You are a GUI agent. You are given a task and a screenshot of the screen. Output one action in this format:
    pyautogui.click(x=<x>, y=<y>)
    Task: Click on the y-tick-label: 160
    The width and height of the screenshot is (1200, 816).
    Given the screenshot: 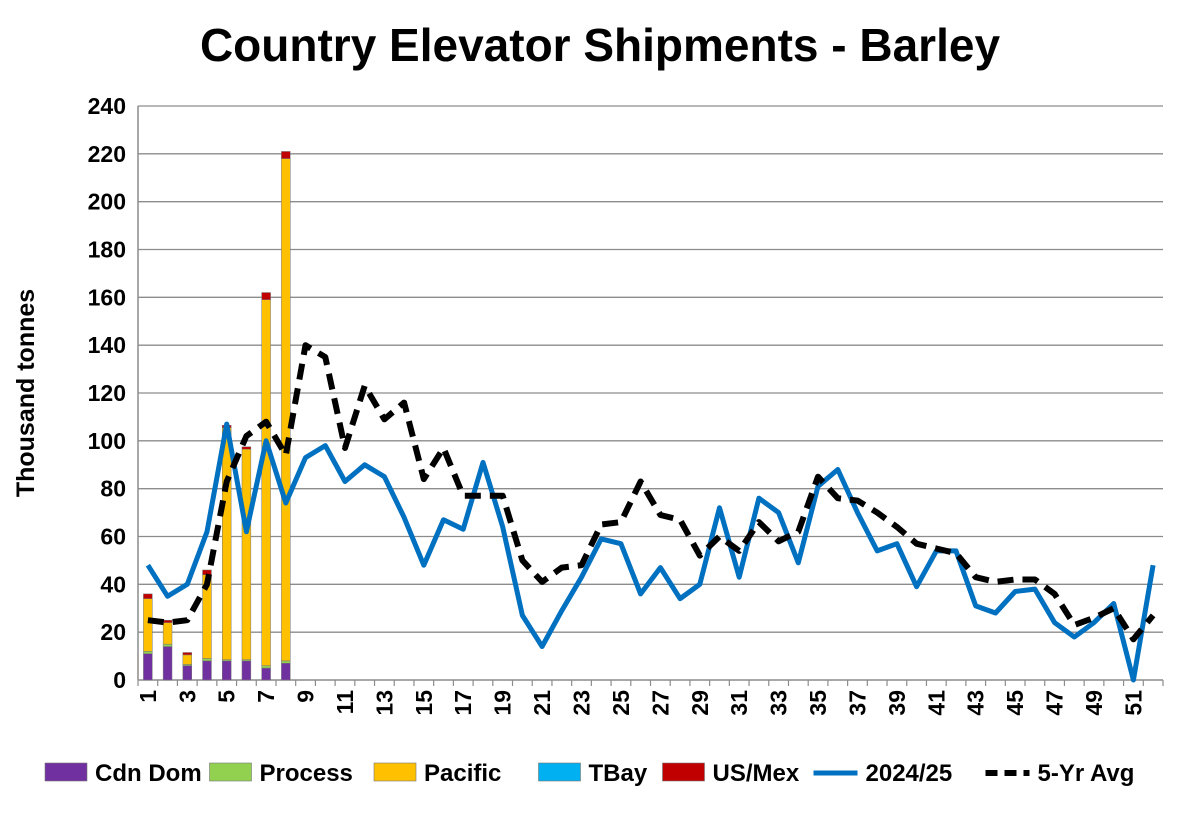 What is the action you would take?
    pyautogui.click(x=107, y=297)
    